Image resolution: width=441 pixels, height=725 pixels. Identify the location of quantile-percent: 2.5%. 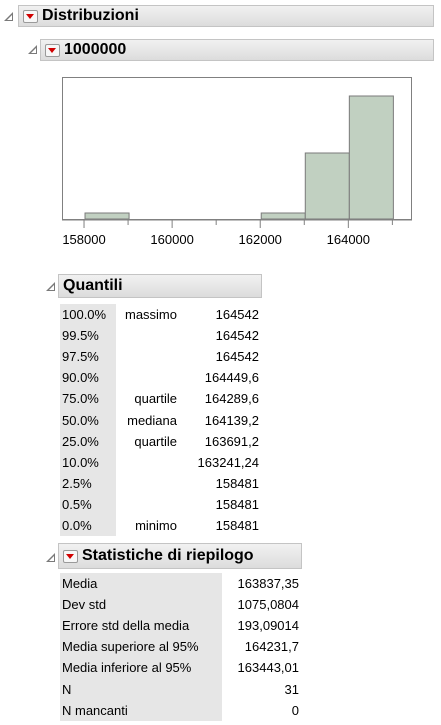
(77, 483).